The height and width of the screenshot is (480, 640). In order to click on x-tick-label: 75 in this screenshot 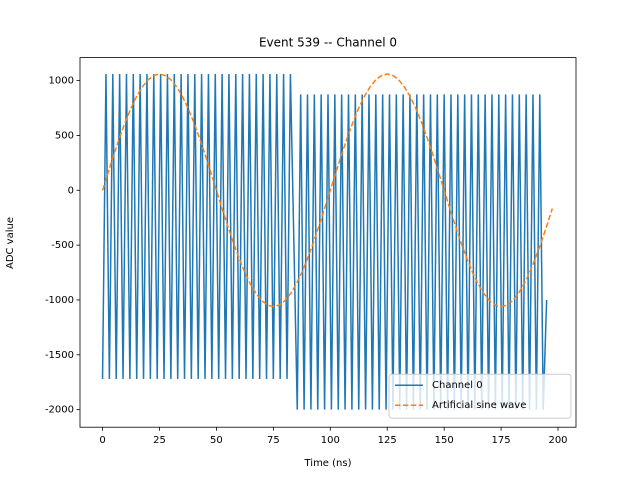, I will do `click(273, 440)`.